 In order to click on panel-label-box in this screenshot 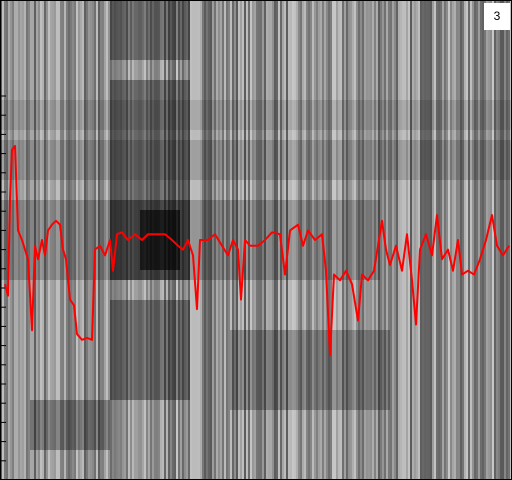, I will do `click(497, 16)`.